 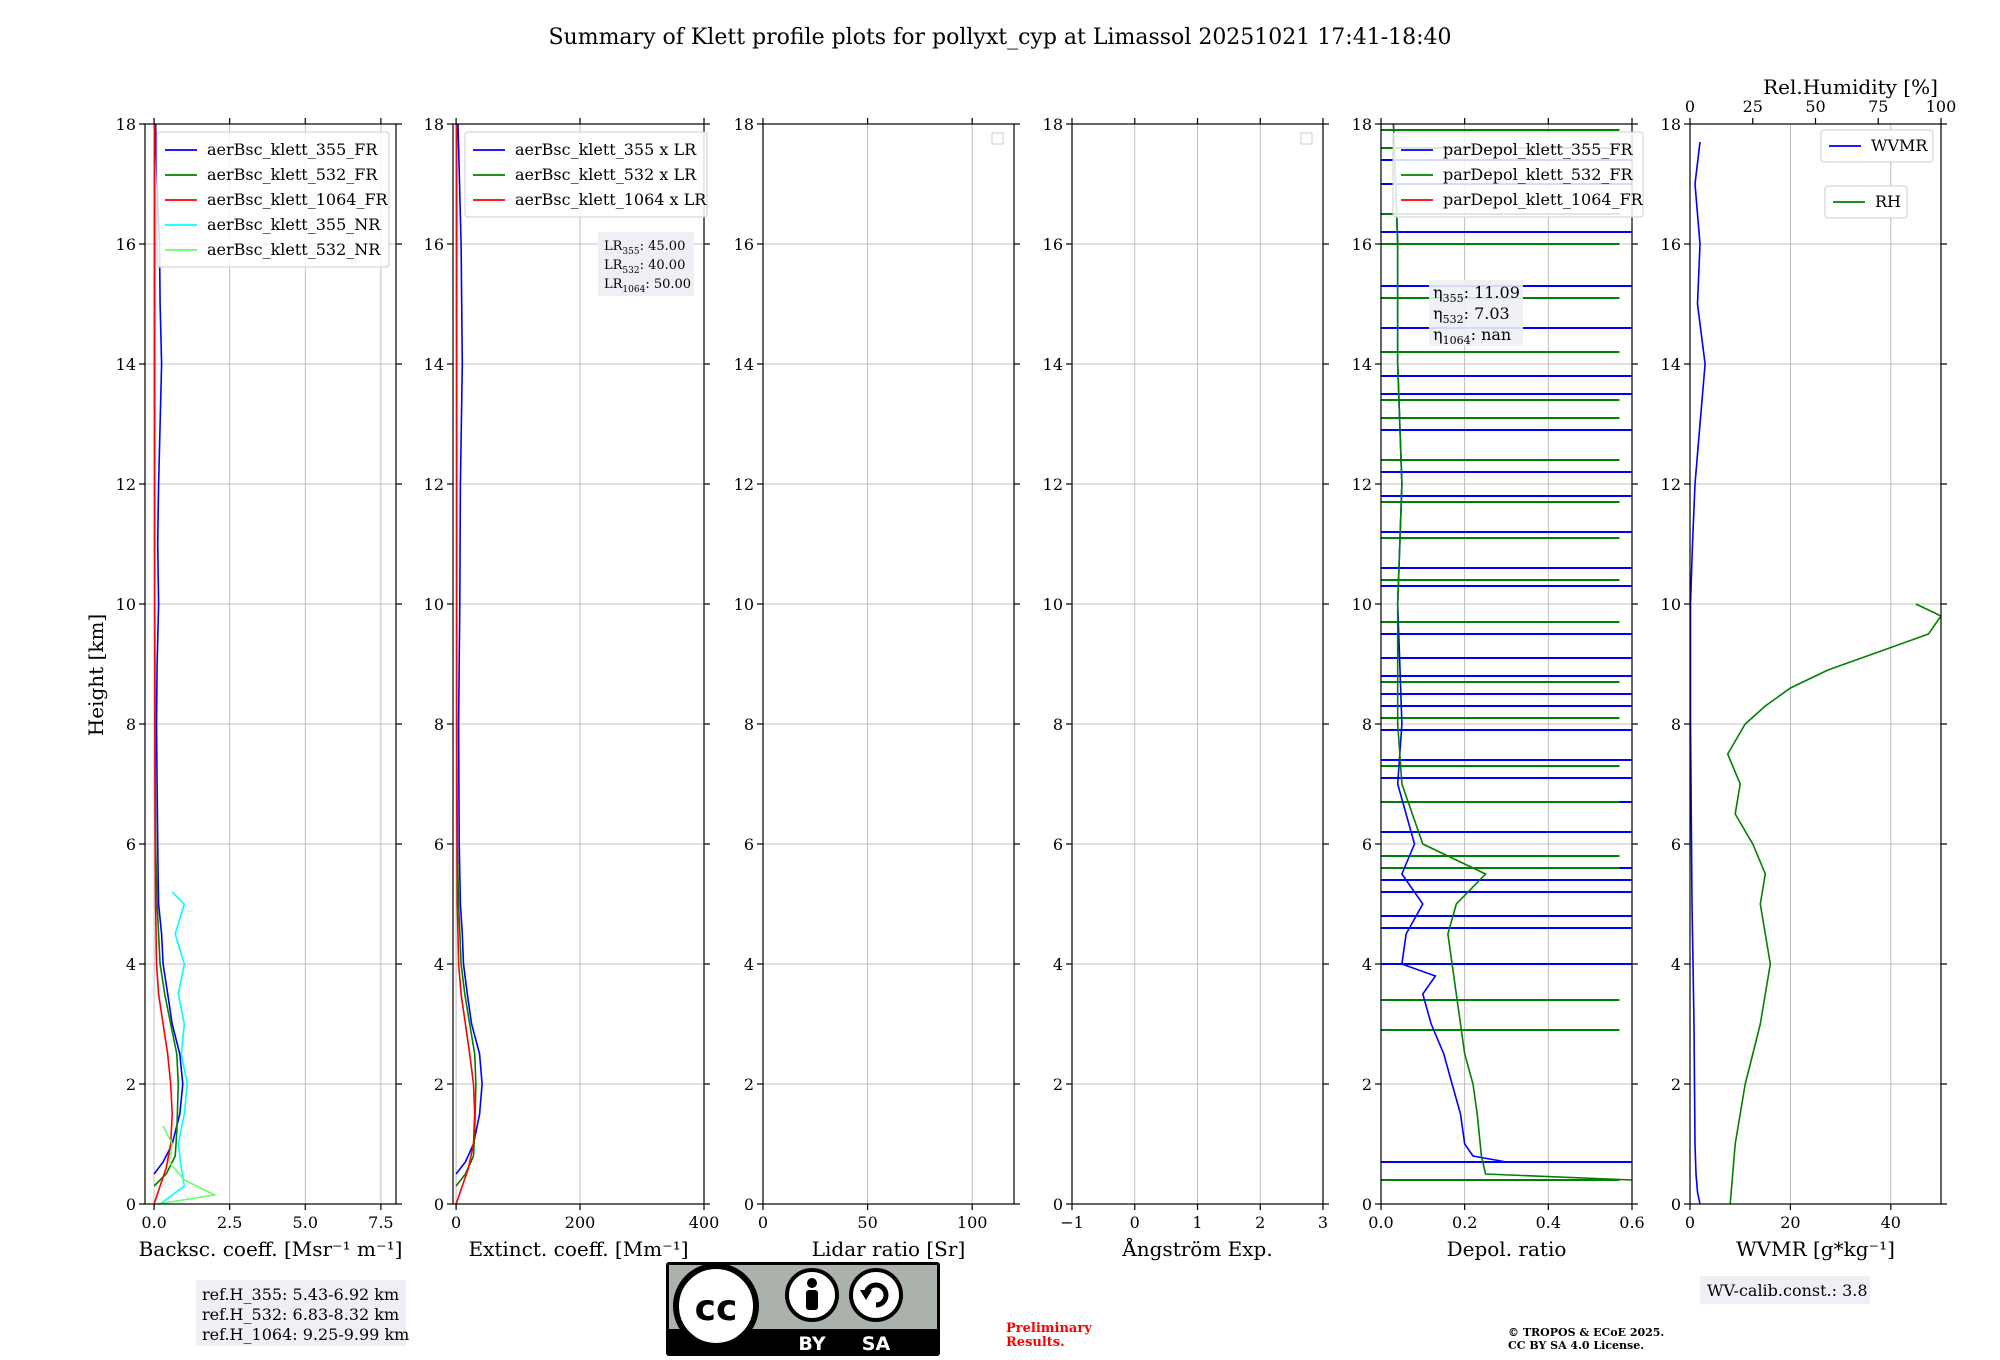 I want to click on x-tick-label: 2, so click(x=1260, y=1222).